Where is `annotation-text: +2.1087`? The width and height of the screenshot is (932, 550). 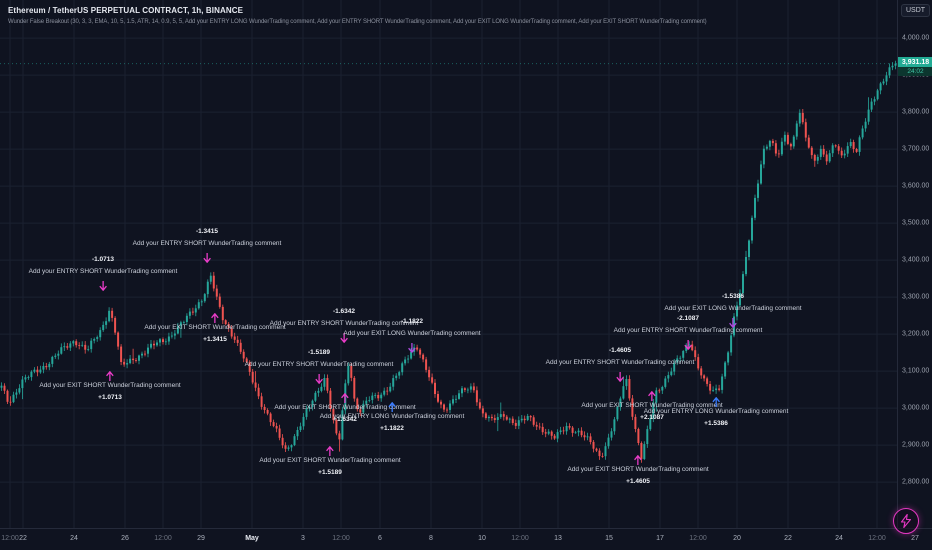
annotation-text: +2.1087 is located at coordinates (652, 417).